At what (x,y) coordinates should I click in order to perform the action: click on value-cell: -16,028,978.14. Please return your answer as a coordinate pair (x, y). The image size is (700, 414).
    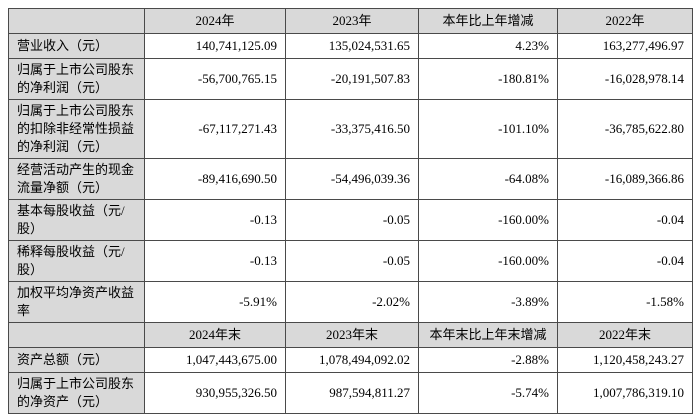
    Looking at the image, I should click on (625, 79).